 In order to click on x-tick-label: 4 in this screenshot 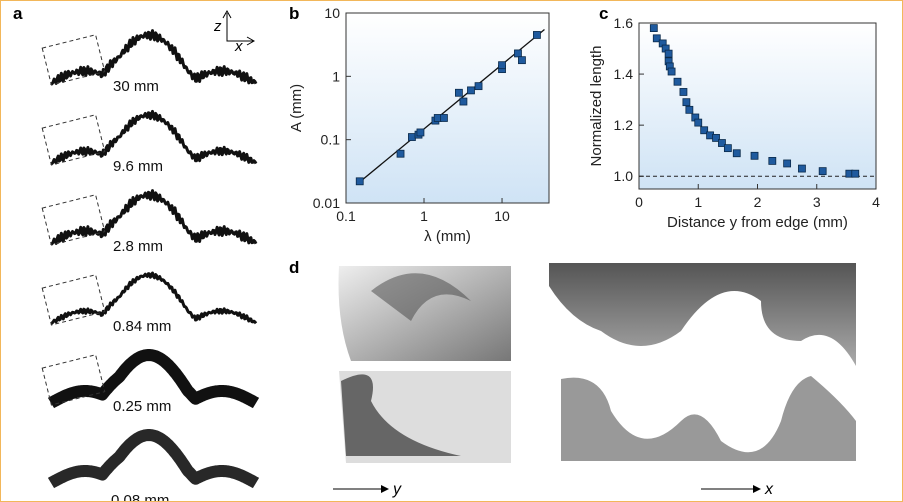, I will do `click(876, 202)`.